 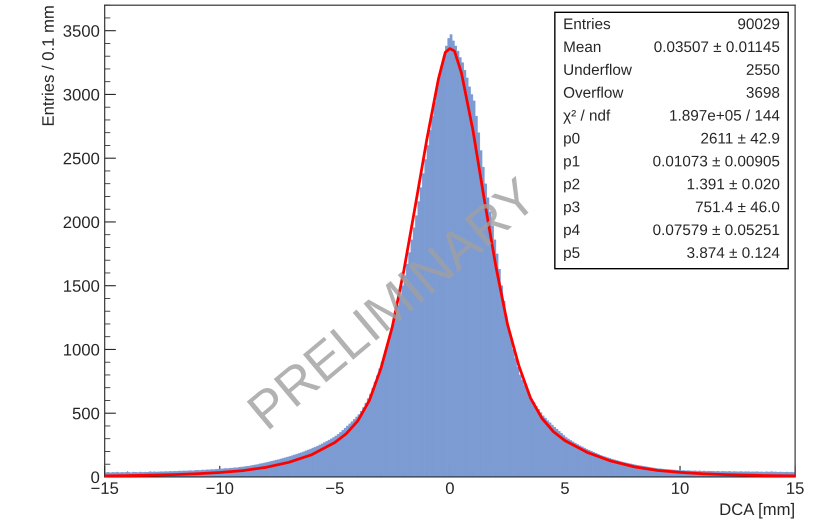 I want to click on text: p1 0.01073 ± 0.00905, so click(x=672, y=163).